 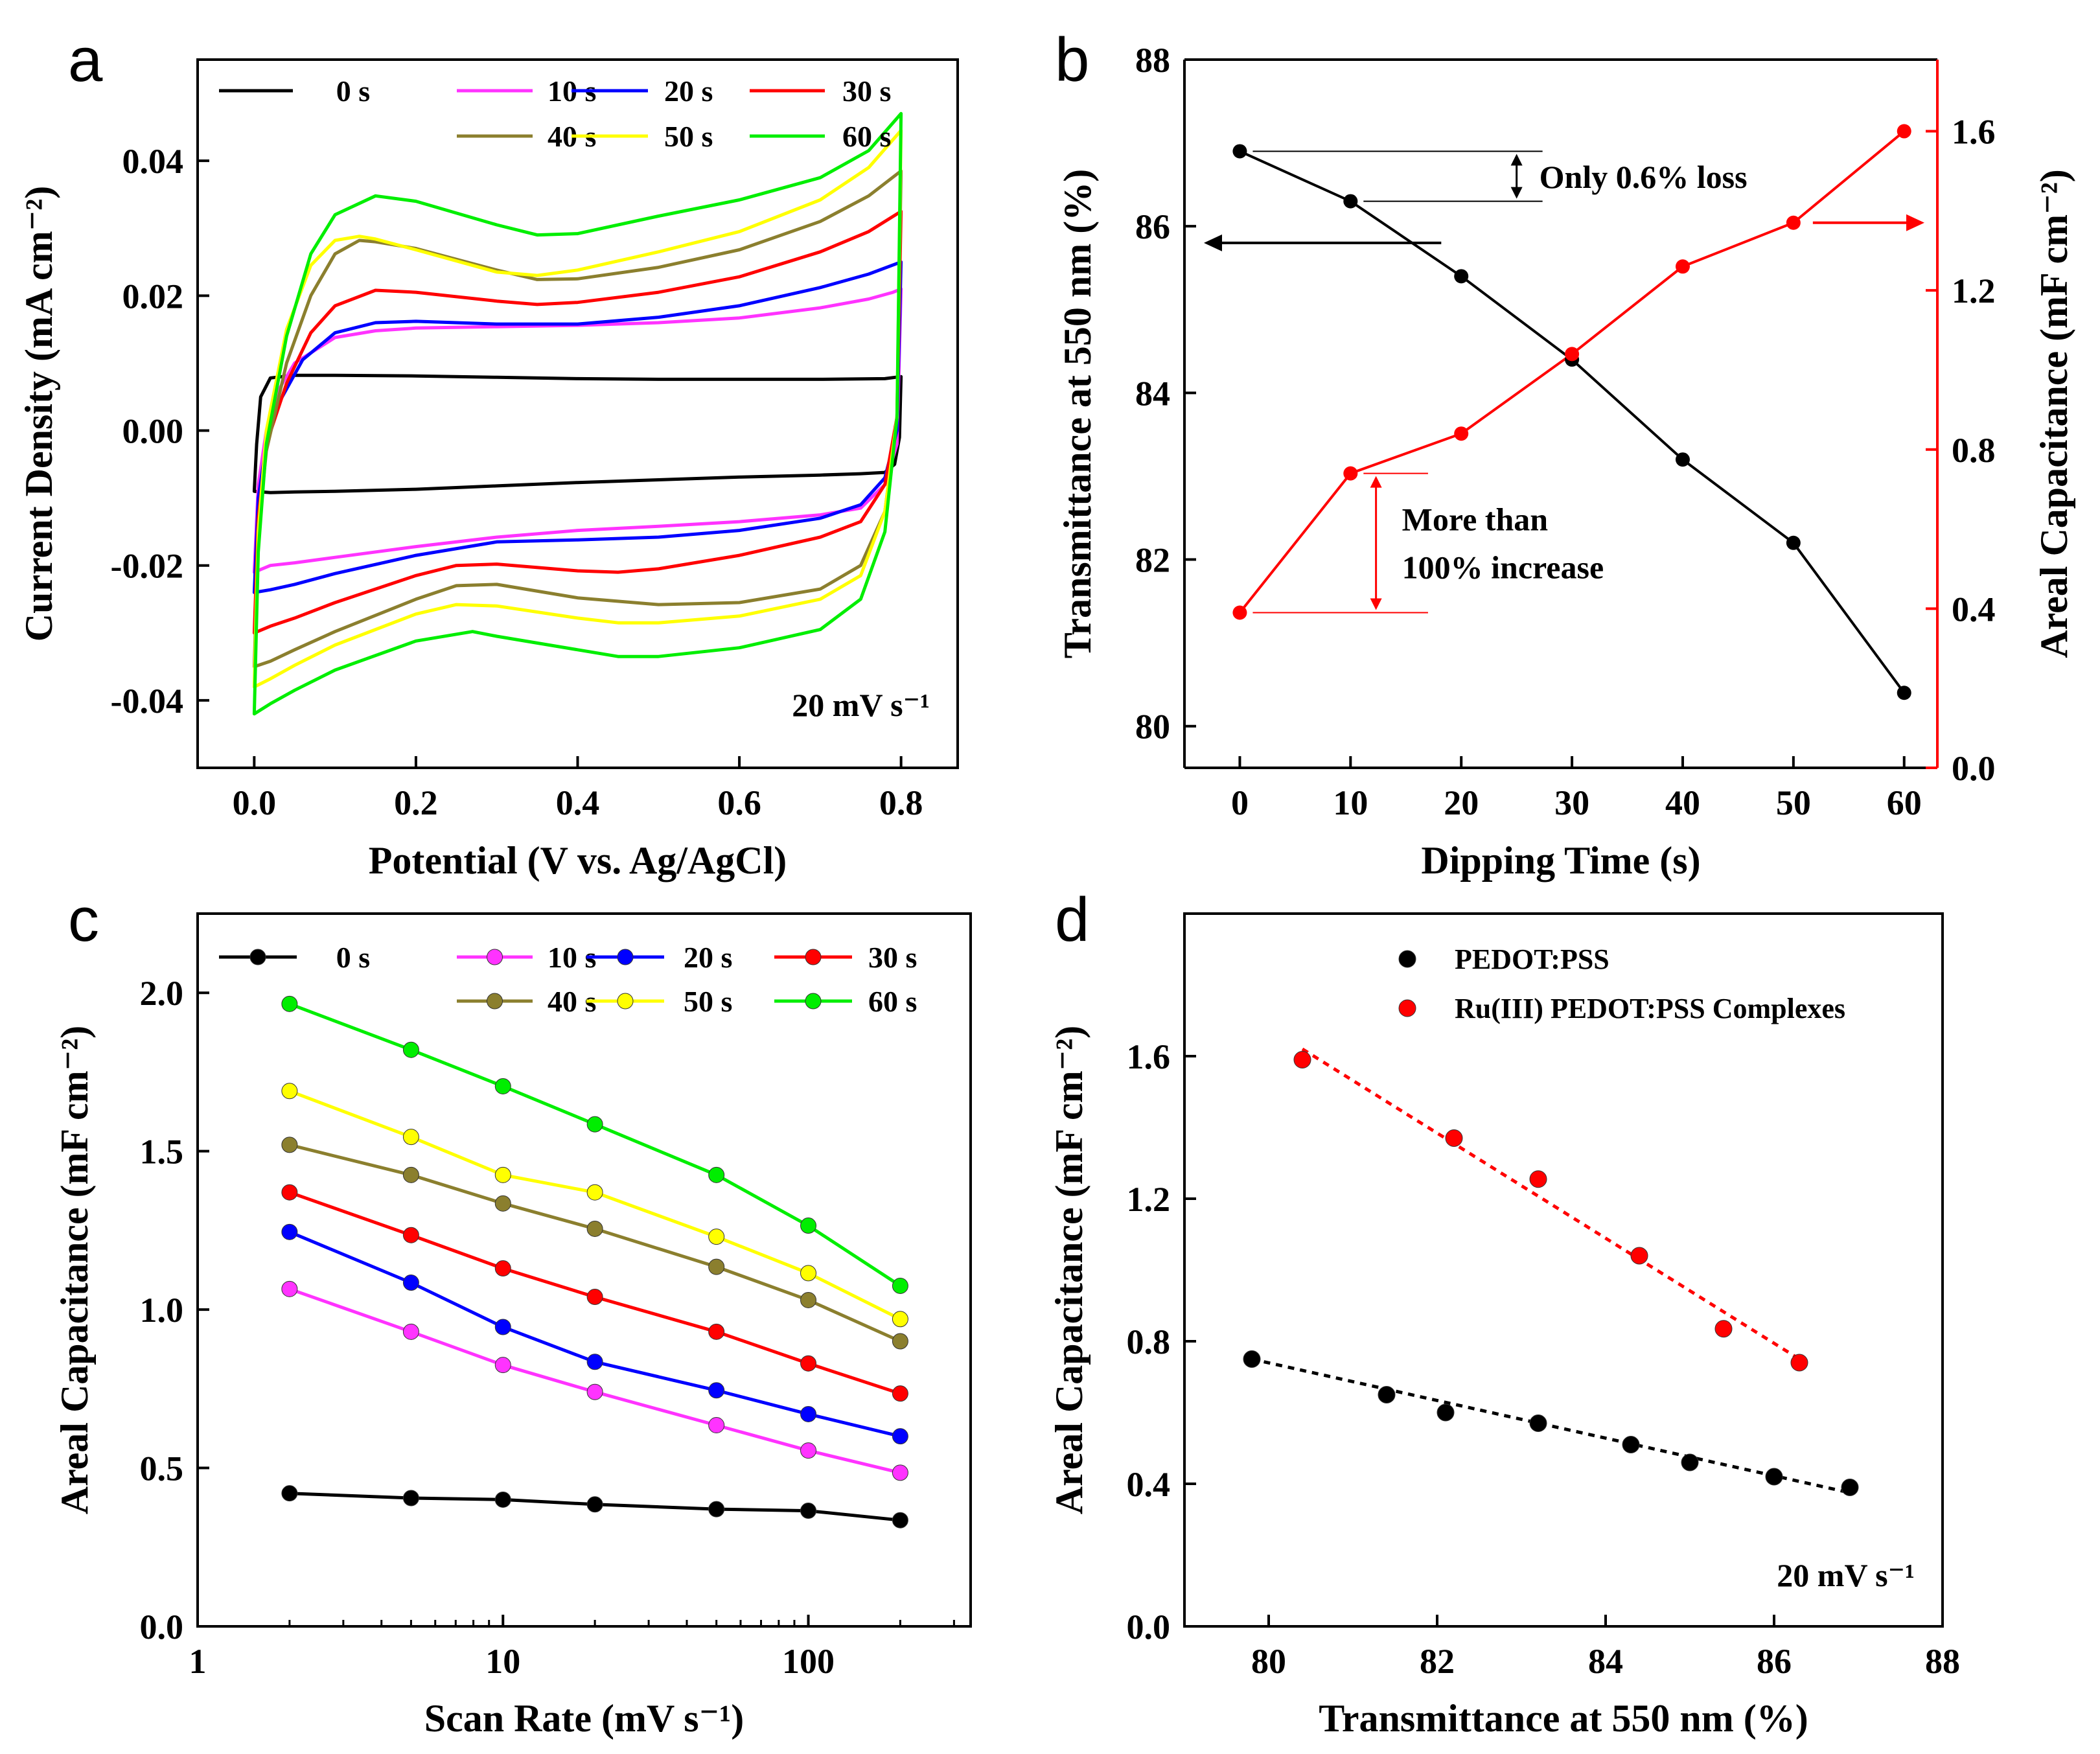 I want to click on panel-a-x-tick-label: 0.8, so click(x=901, y=803).